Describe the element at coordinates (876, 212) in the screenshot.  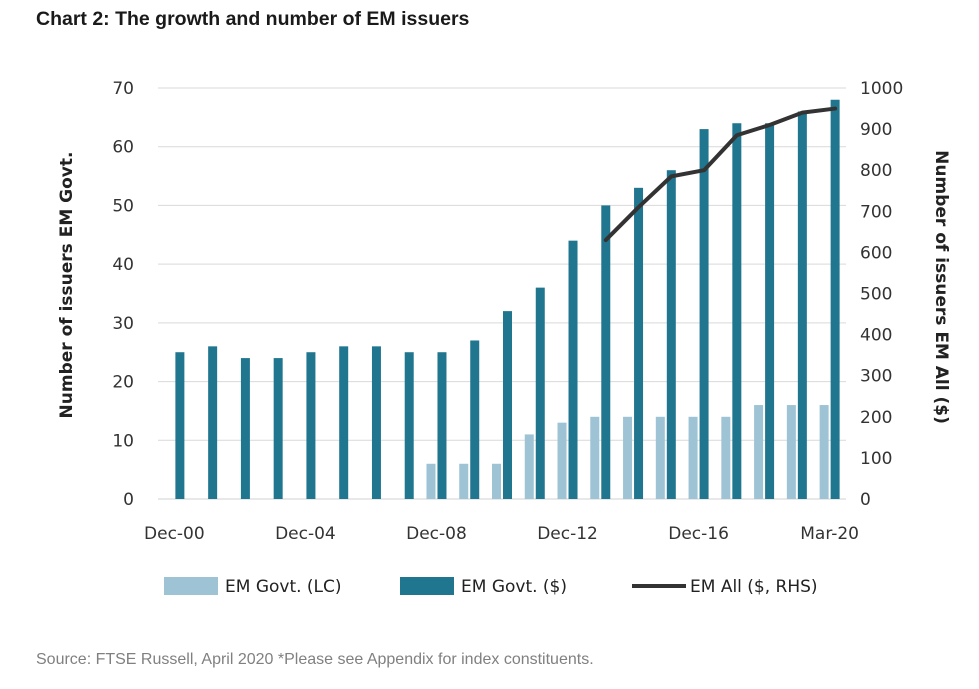
I see `y2-tick-label: 700` at that location.